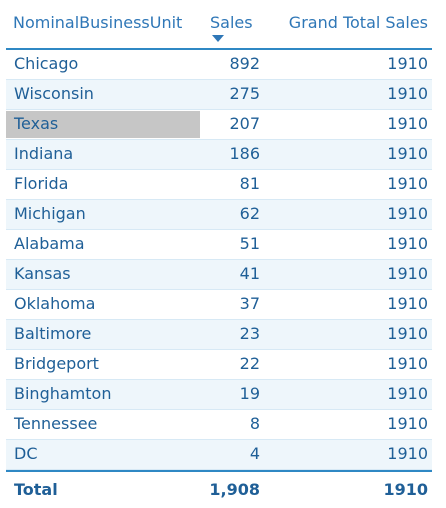 This screenshot has width=446, height=508. Describe the element at coordinates (249, 363) in the screenshot. I see `sales-cell: 22` at that location.